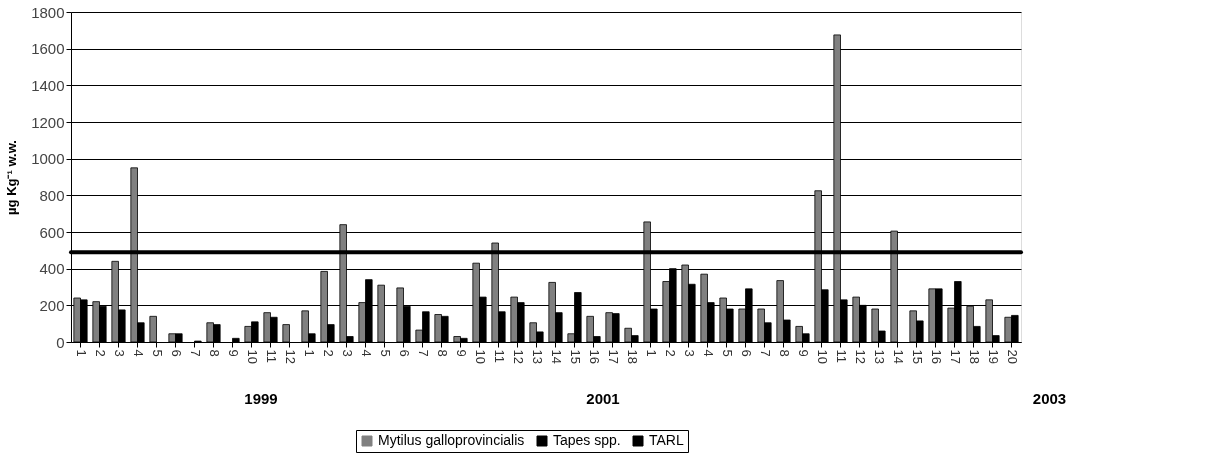 The image size is (1224, 470). What do you see at coordinates (48, 12) in the screenshot?
I see `y-tick-label: 1800` at bounding box center [48, 12].